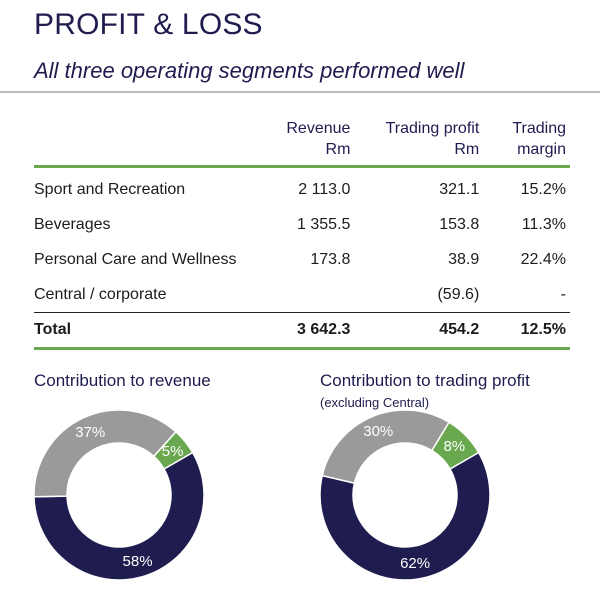 Image resolution: width=600 pixels, height=591 pixels. What do you see at coordinates (464, 259) in the screenshot?
I see `trading-profit-value: 38.9` at bounding box center [464, 259].